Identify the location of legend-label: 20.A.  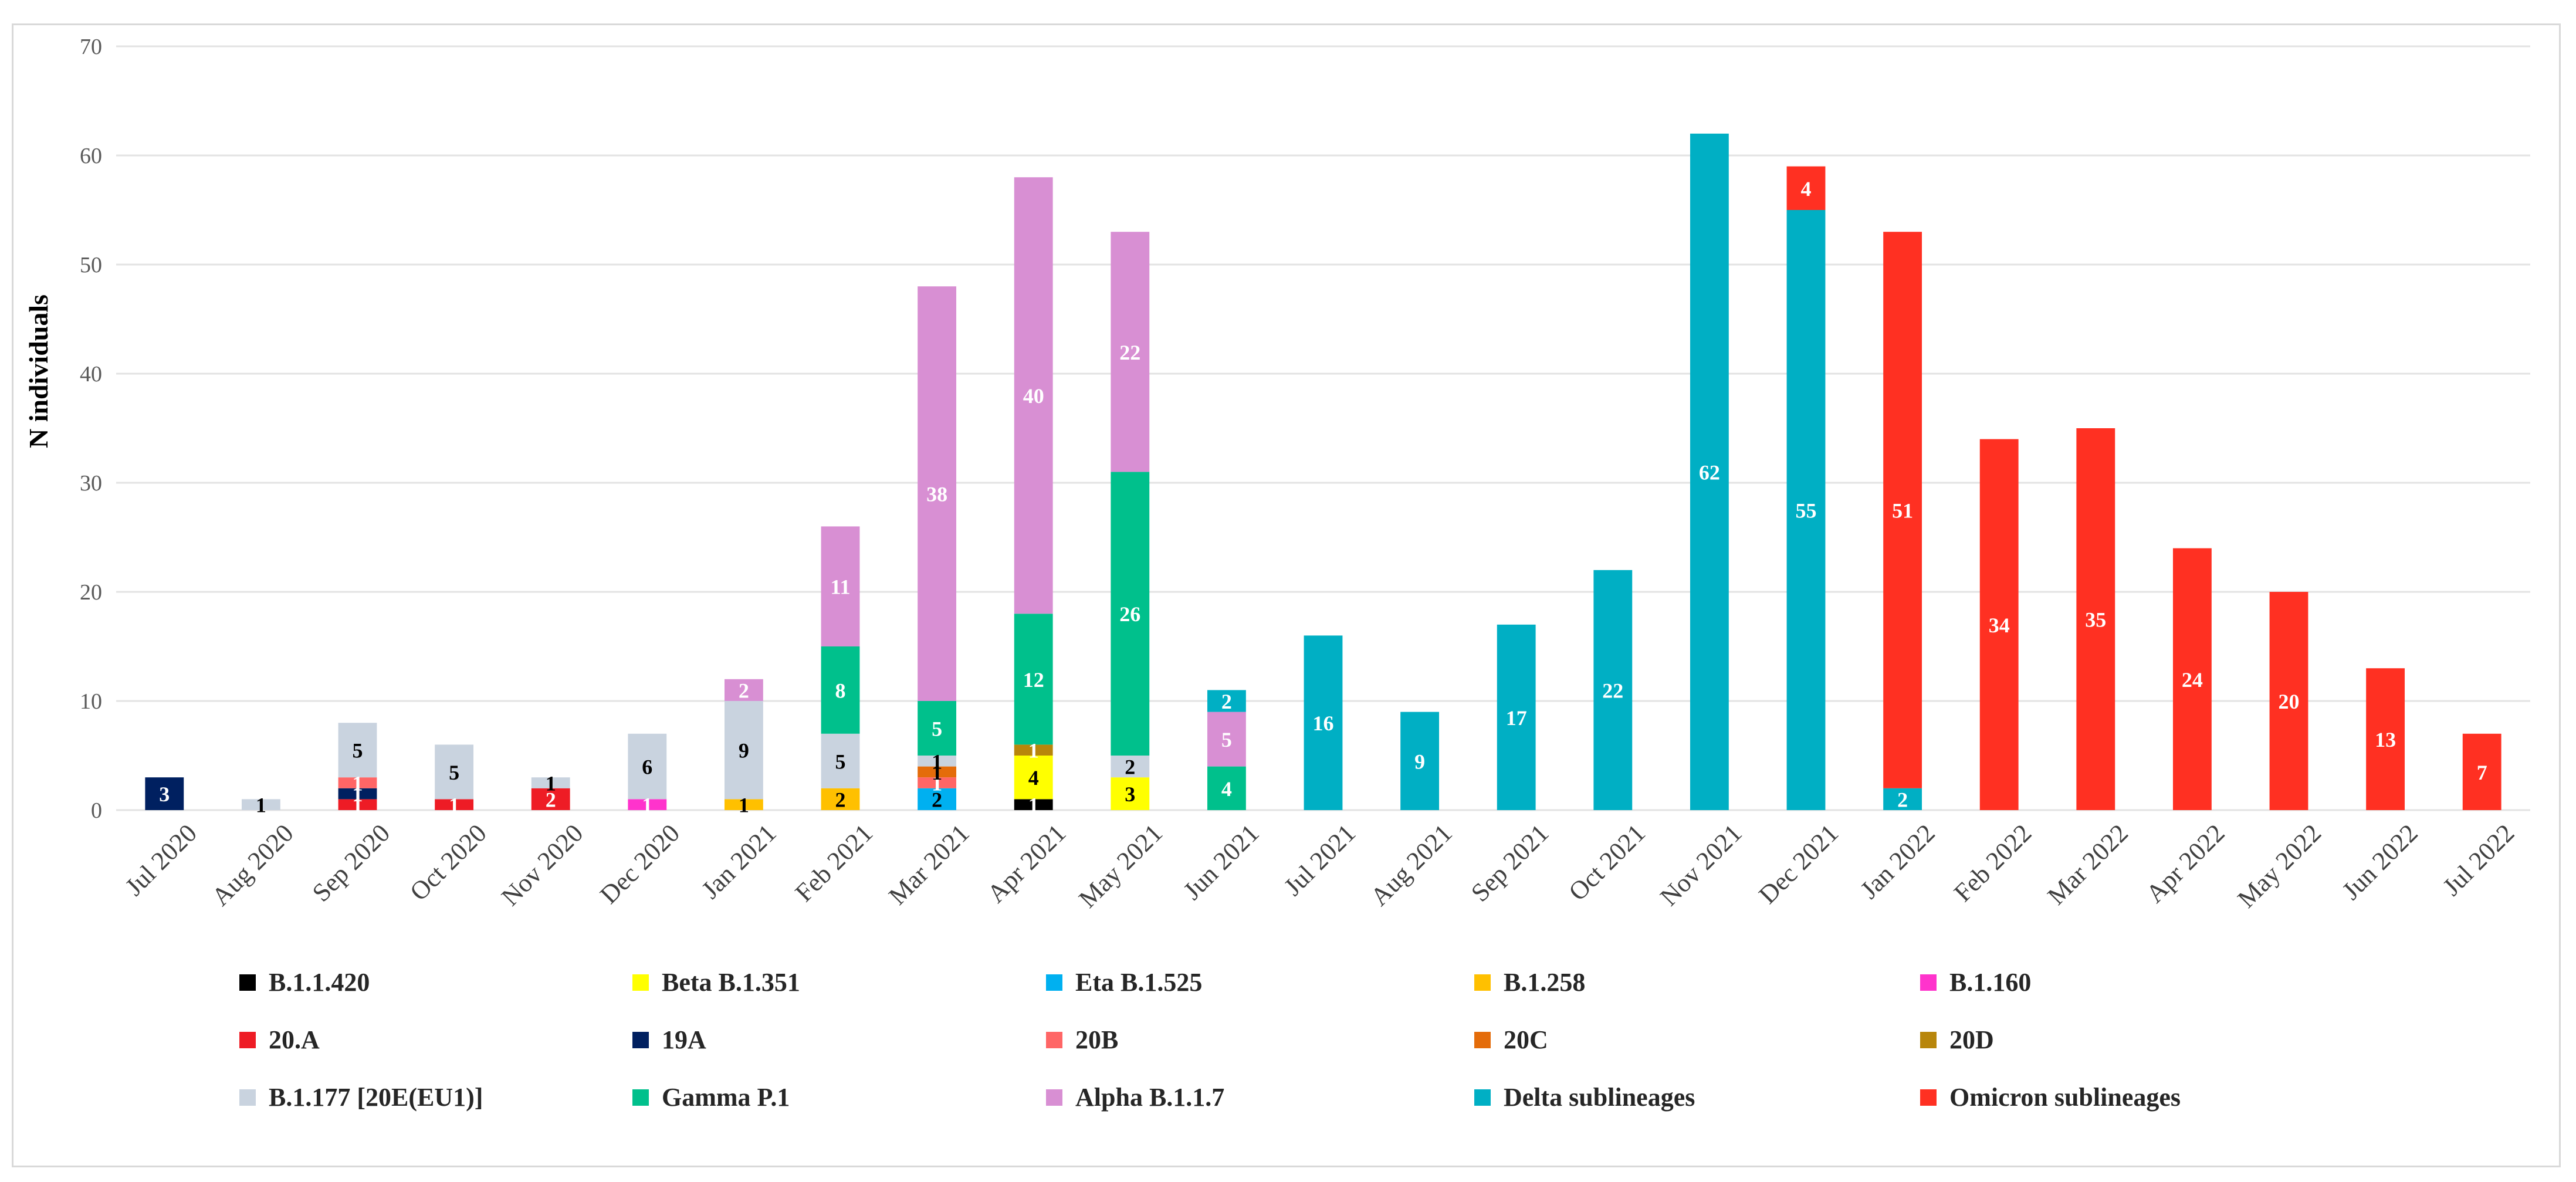
(294, 1039).